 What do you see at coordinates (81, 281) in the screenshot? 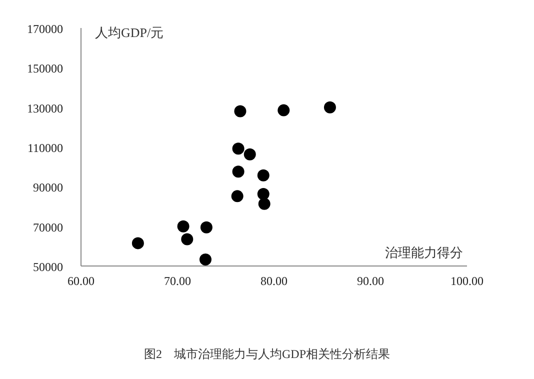
I see `x-tick-label: 60.00` at bounding box center [81, 281].